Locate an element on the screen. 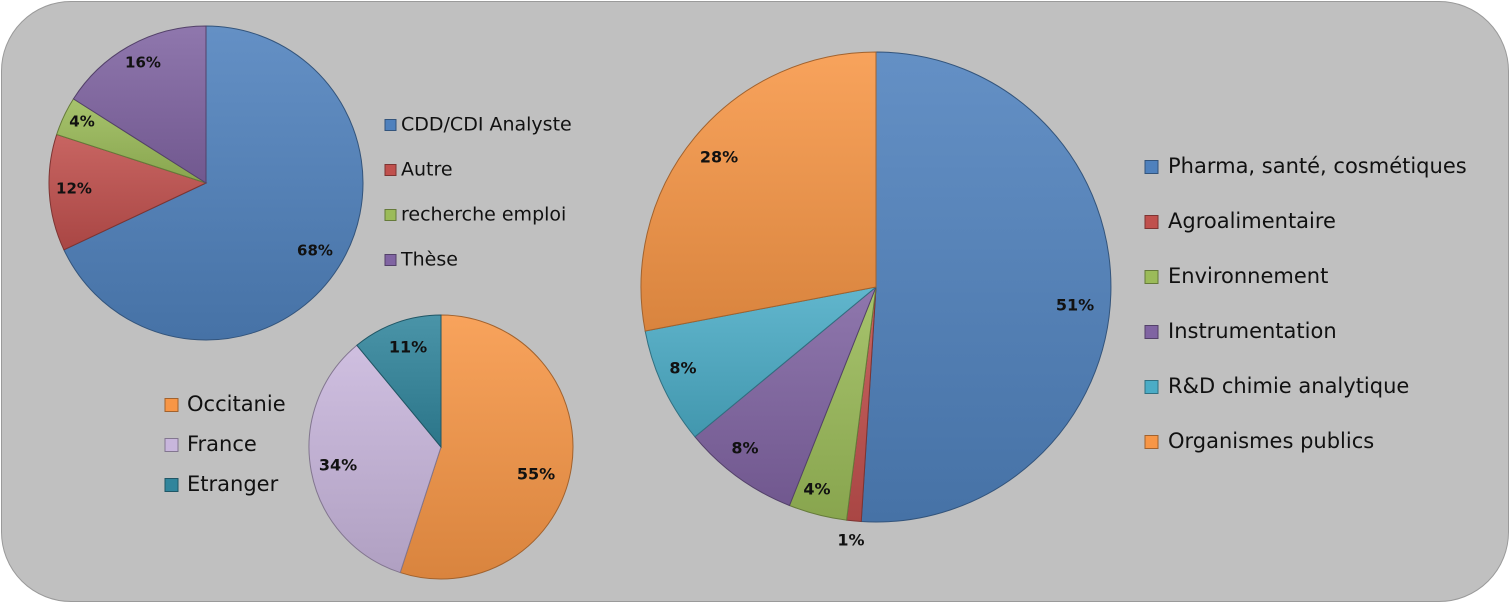 The width and height of the screenshot is (1512, 605). legend-swatch-organismes-publics is located at coordinates (1151, 442).